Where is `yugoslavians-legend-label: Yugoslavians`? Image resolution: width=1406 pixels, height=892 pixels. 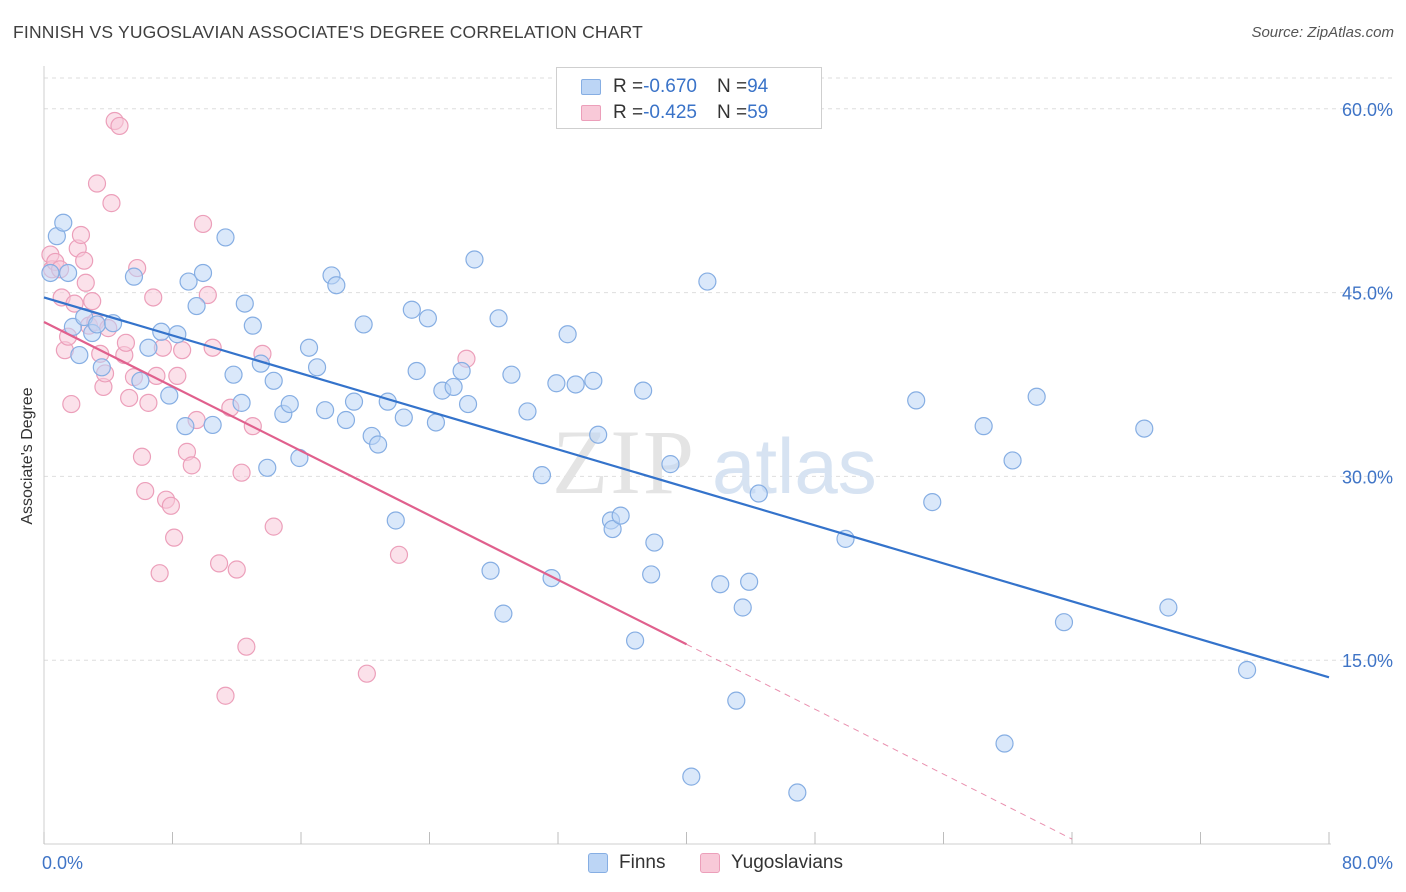
yugoslavians-legend-label: Yugoslavians is located at coordinates (787, 862).